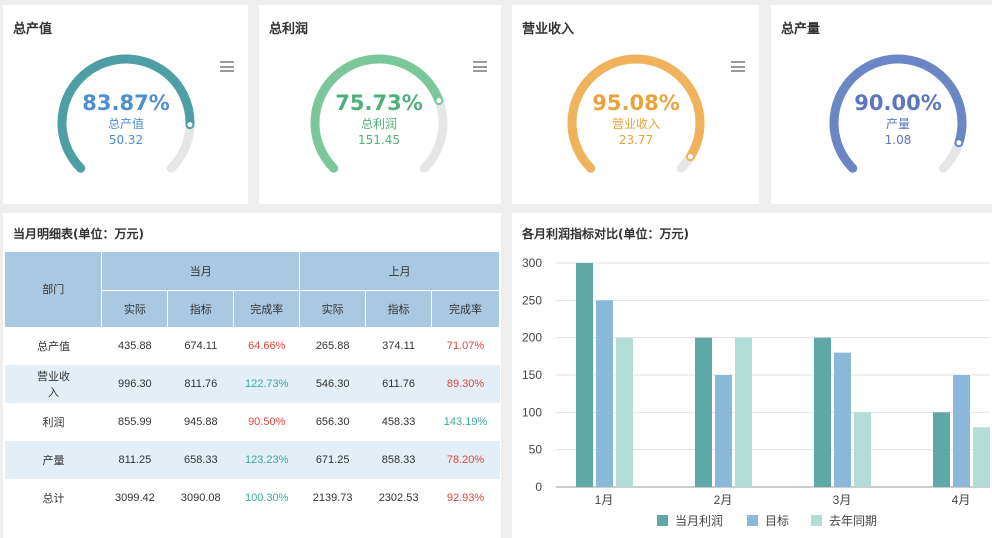 This screenshot has width=992, height=538. I want to click on row-cell: 78.20%, so click(465, 460).